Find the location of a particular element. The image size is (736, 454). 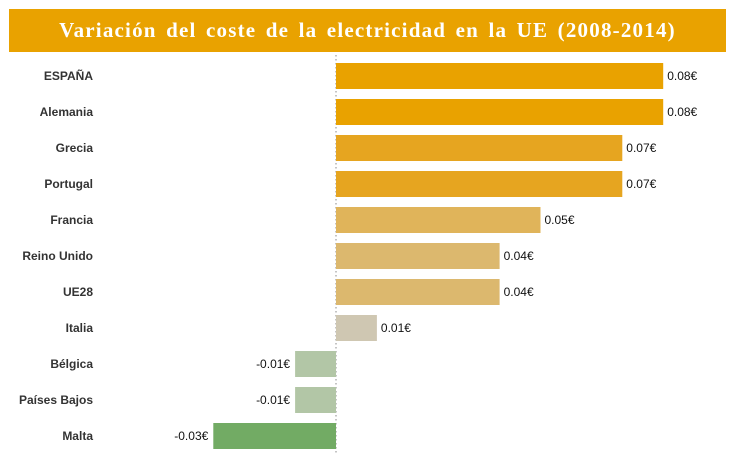

category-label: Italia is located at coordinates (80, 328).